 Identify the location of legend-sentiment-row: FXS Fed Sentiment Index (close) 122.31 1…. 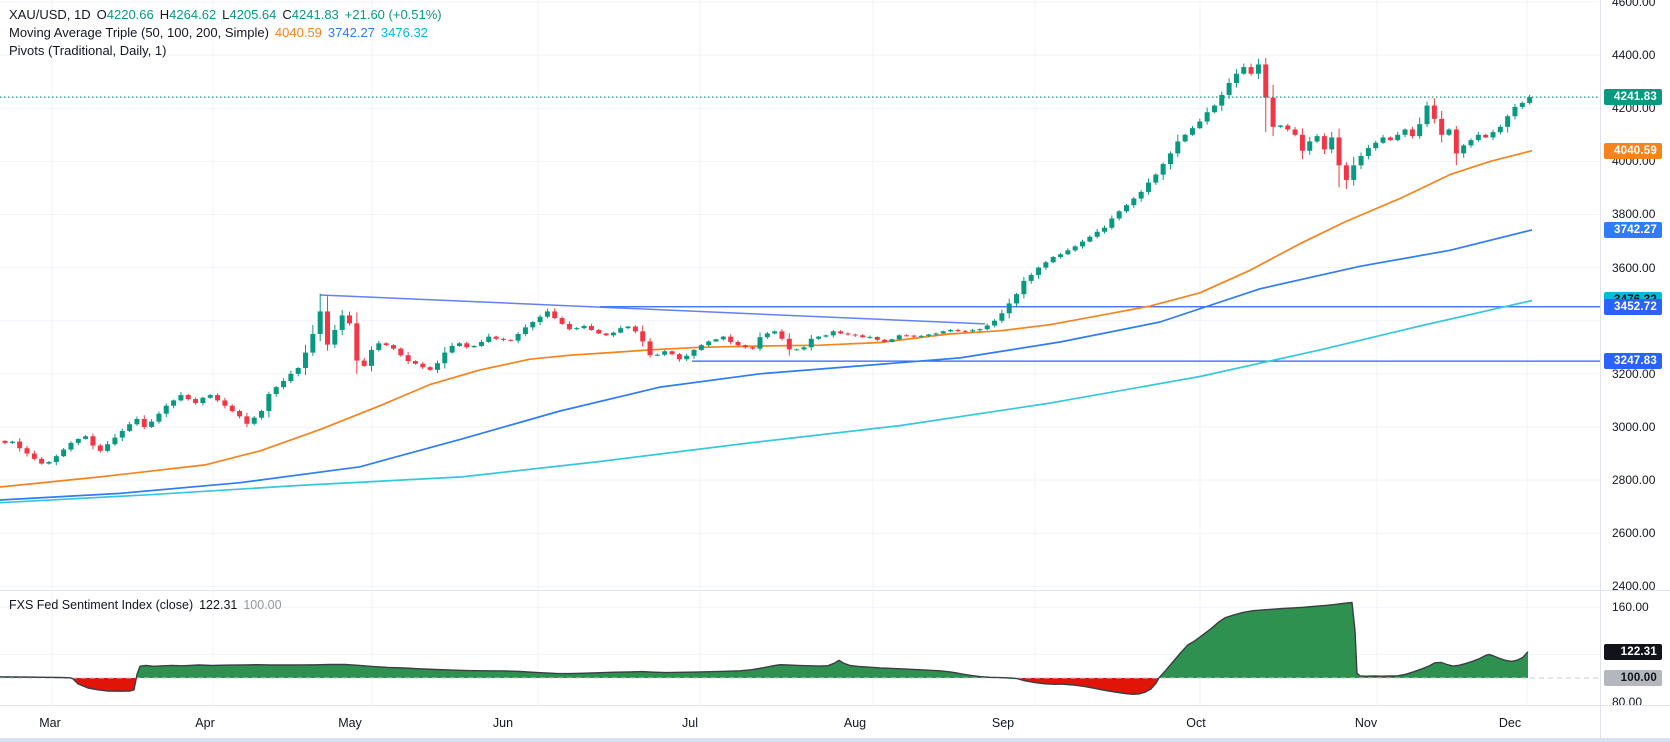
(145, 605).